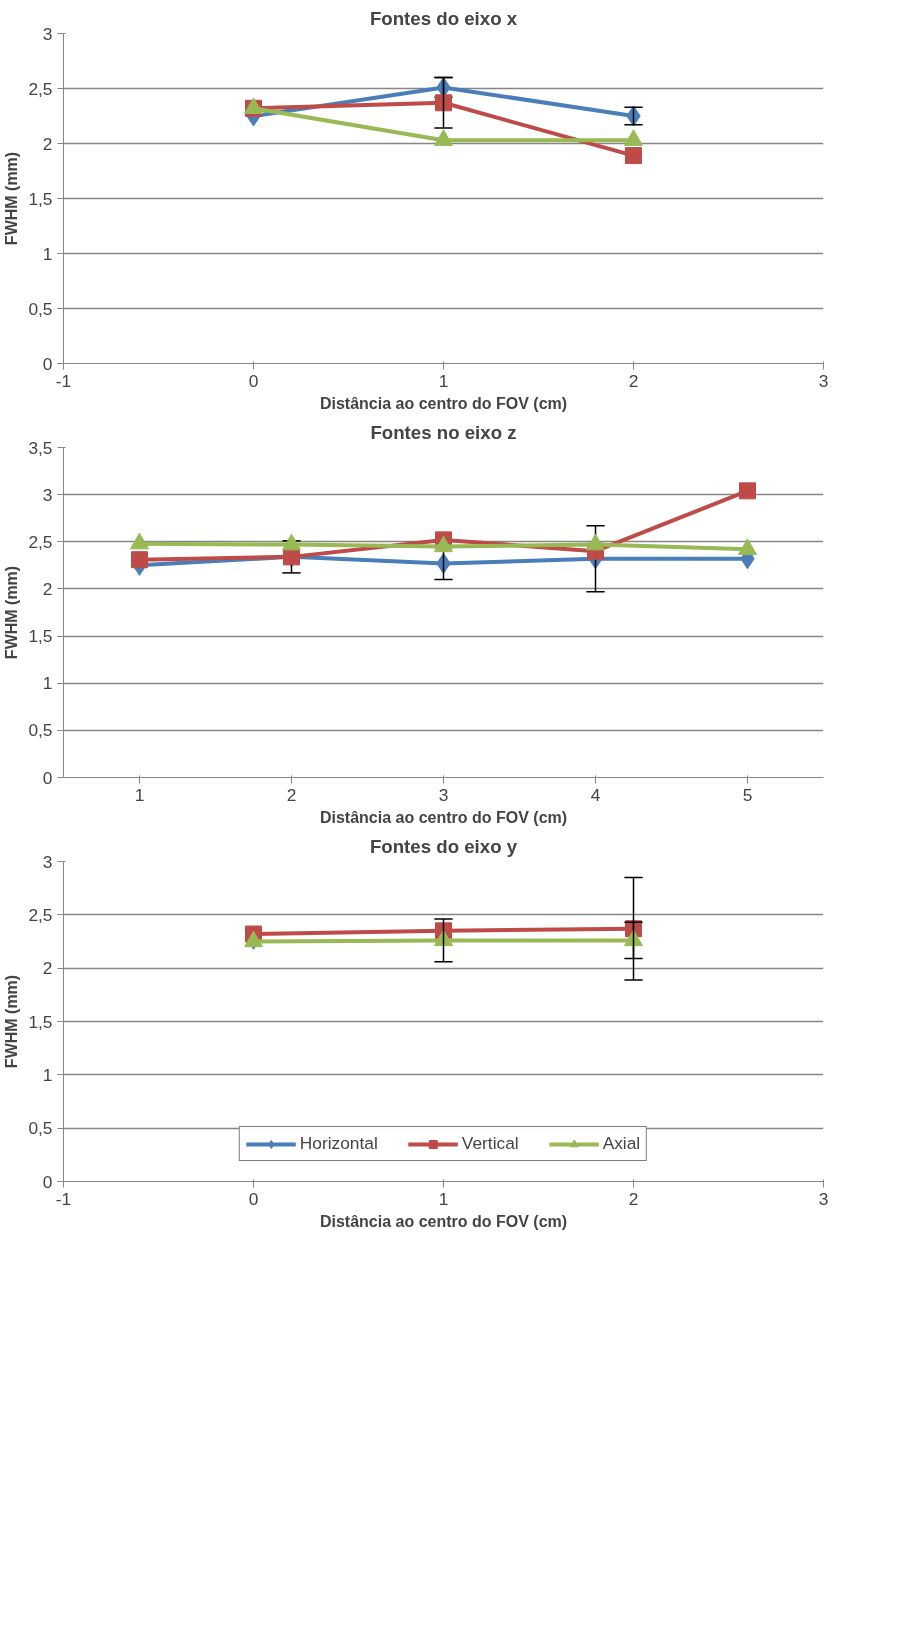 The height and width of the screenshot is (1647, 909). What do you see at coordinates (443, 846) in the screenshot?
I see `chart-title: Fontes do eixo y` at bounding box center [443, 846].